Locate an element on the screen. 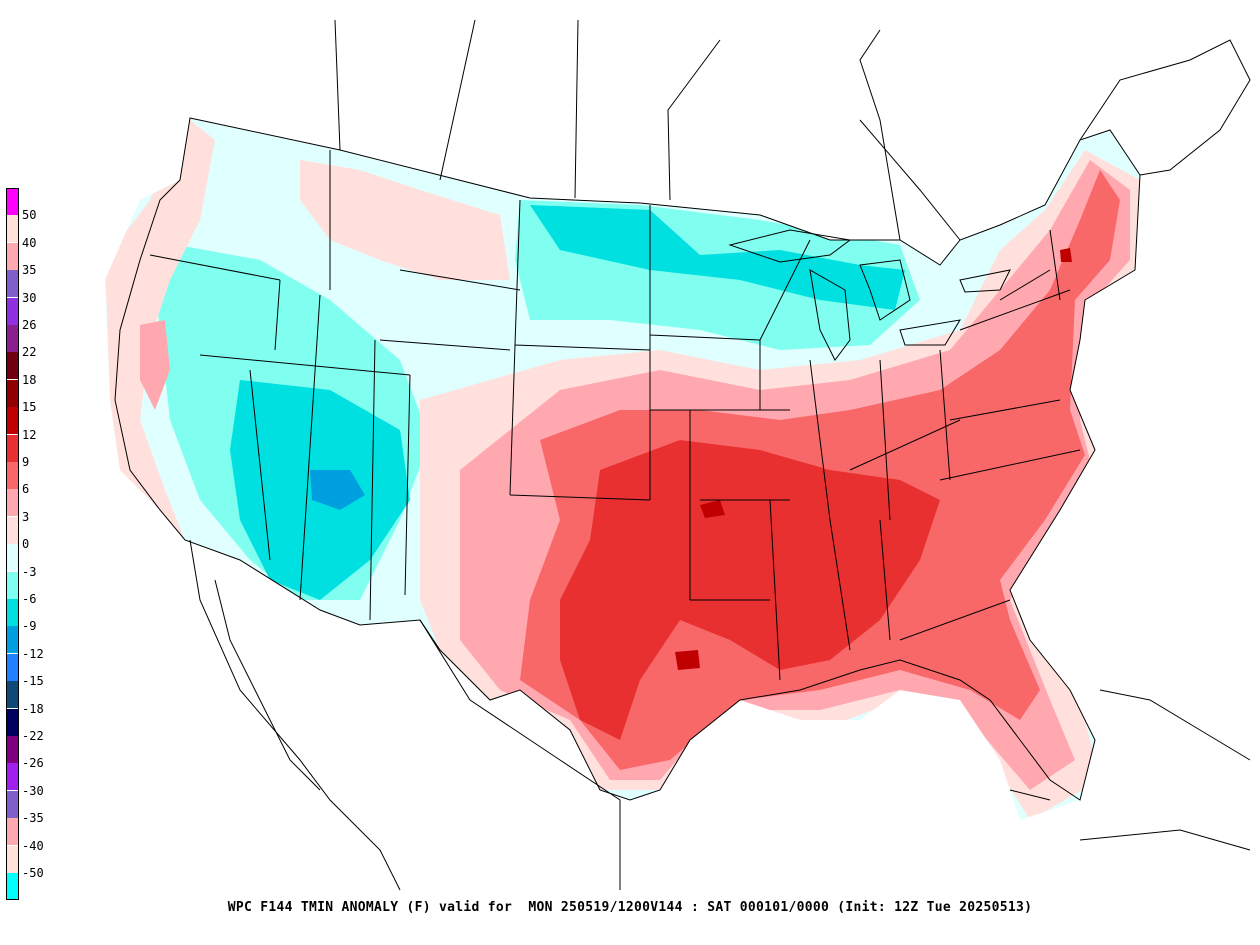  legend-label: 18 is located at coordinates (29, 379).